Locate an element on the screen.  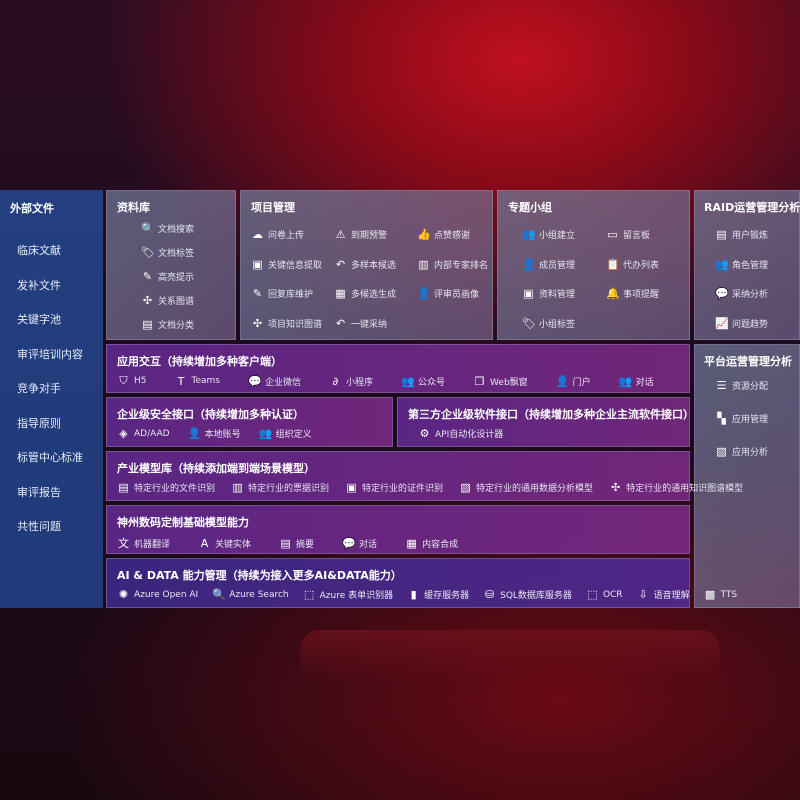
item-问题趋势: 📈 问题趋势 is located at coordinates (741, 323).